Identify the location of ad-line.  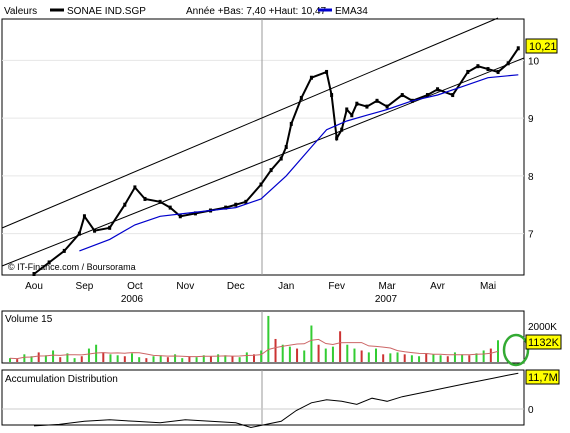
(276, 400).